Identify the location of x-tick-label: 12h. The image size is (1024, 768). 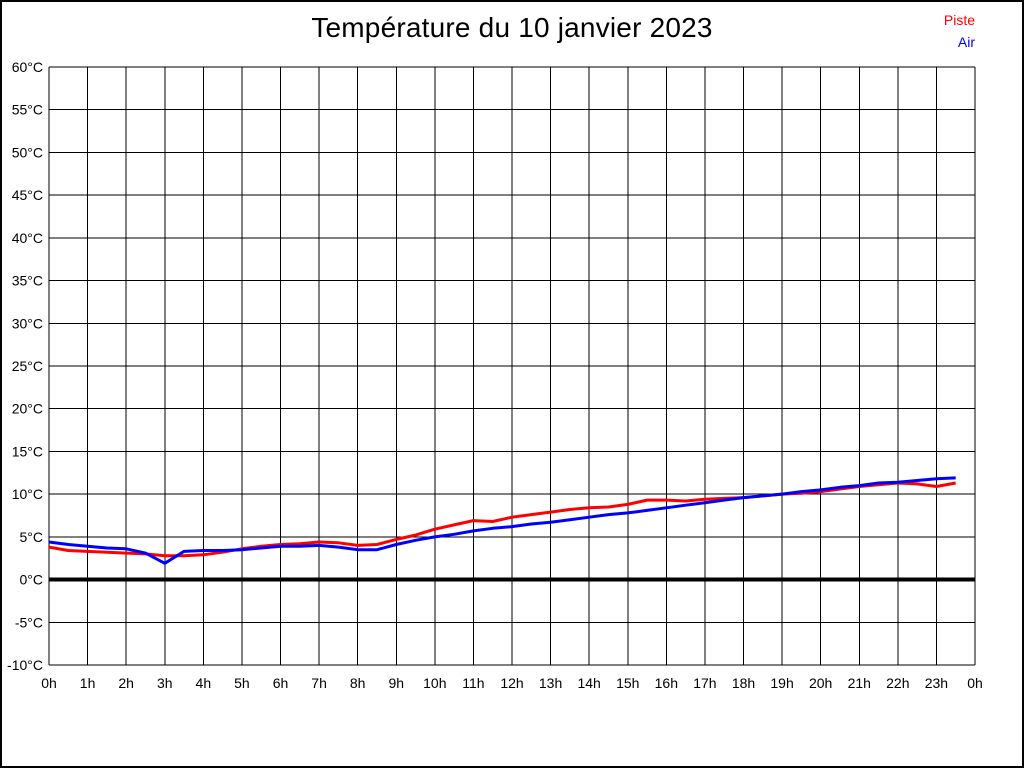
(511, 683).